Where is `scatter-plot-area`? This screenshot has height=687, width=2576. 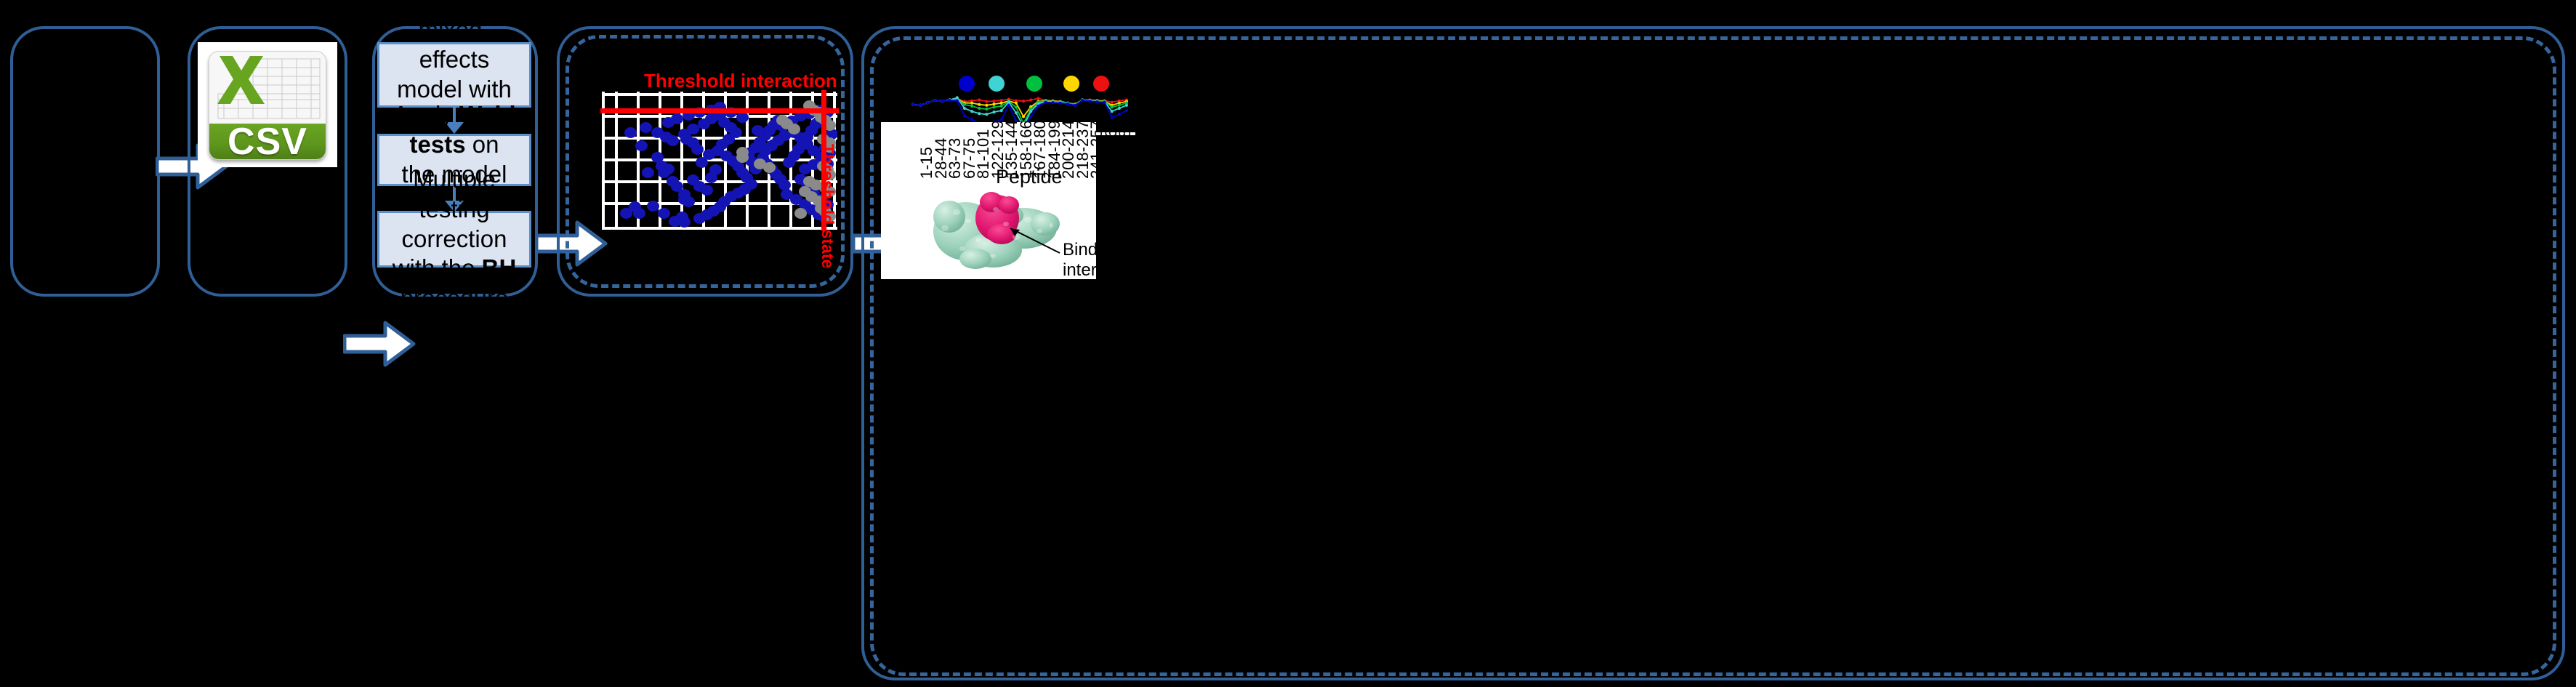 scatter-plot-area is located at coordinates (719, 161).